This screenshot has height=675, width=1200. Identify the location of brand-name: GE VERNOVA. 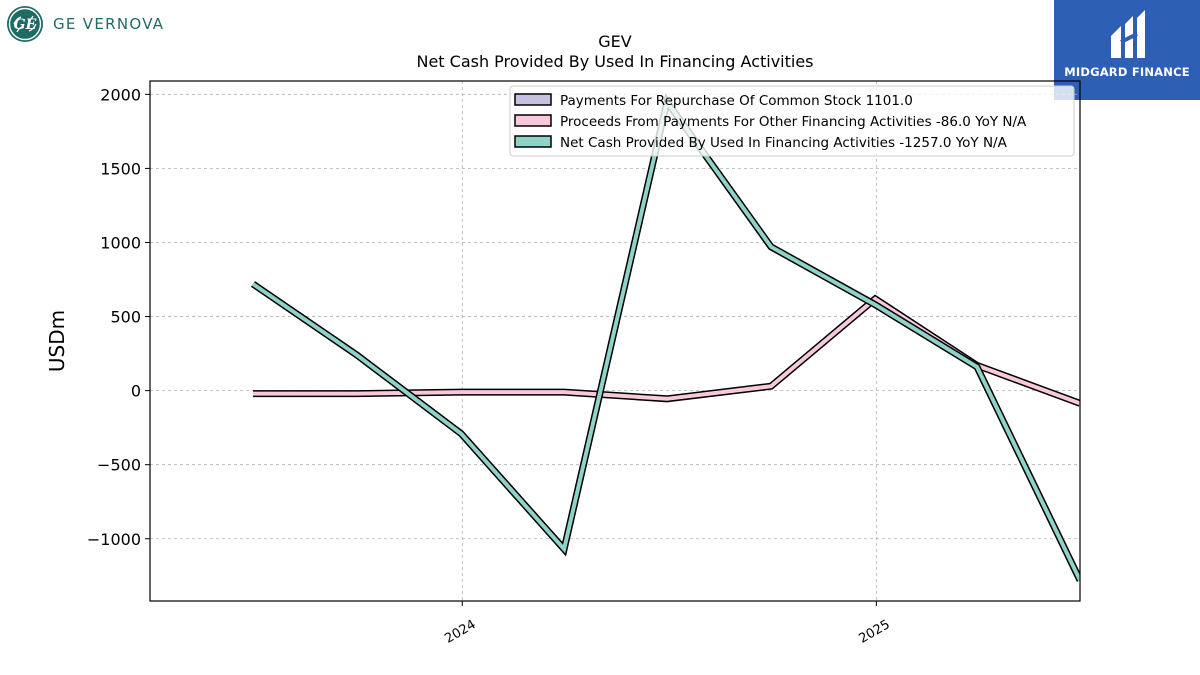
(109, 24).